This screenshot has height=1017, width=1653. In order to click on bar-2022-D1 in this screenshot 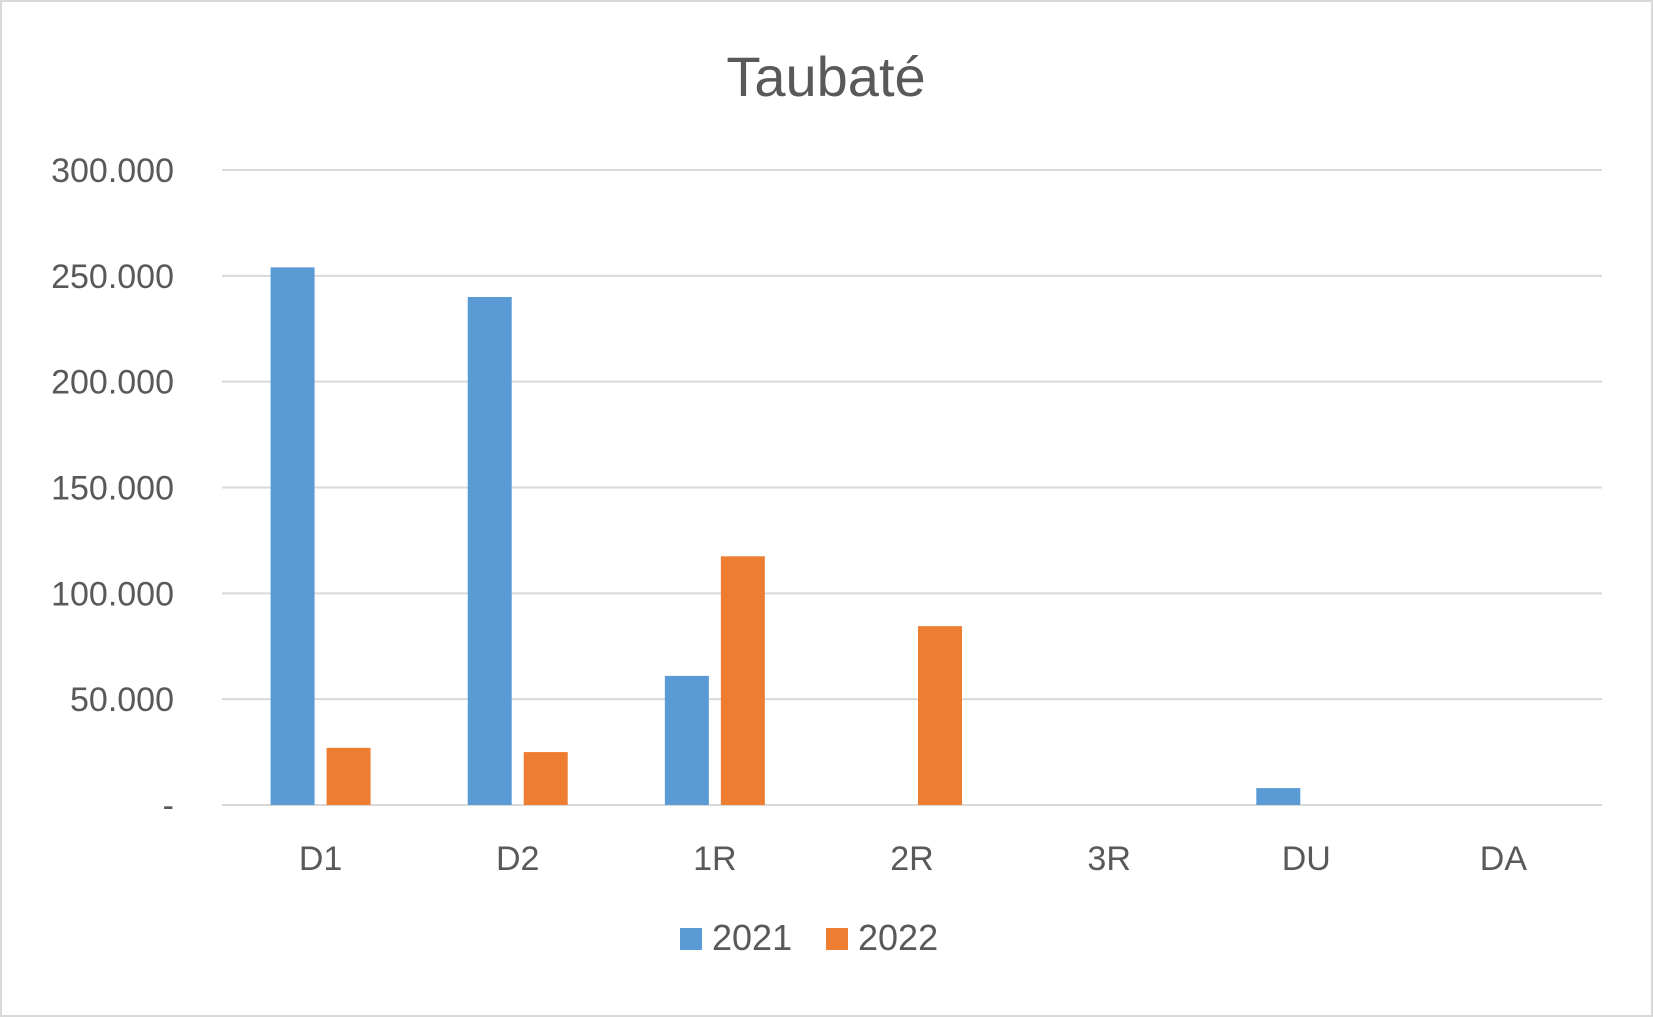, I will do `click(348, 776)`.